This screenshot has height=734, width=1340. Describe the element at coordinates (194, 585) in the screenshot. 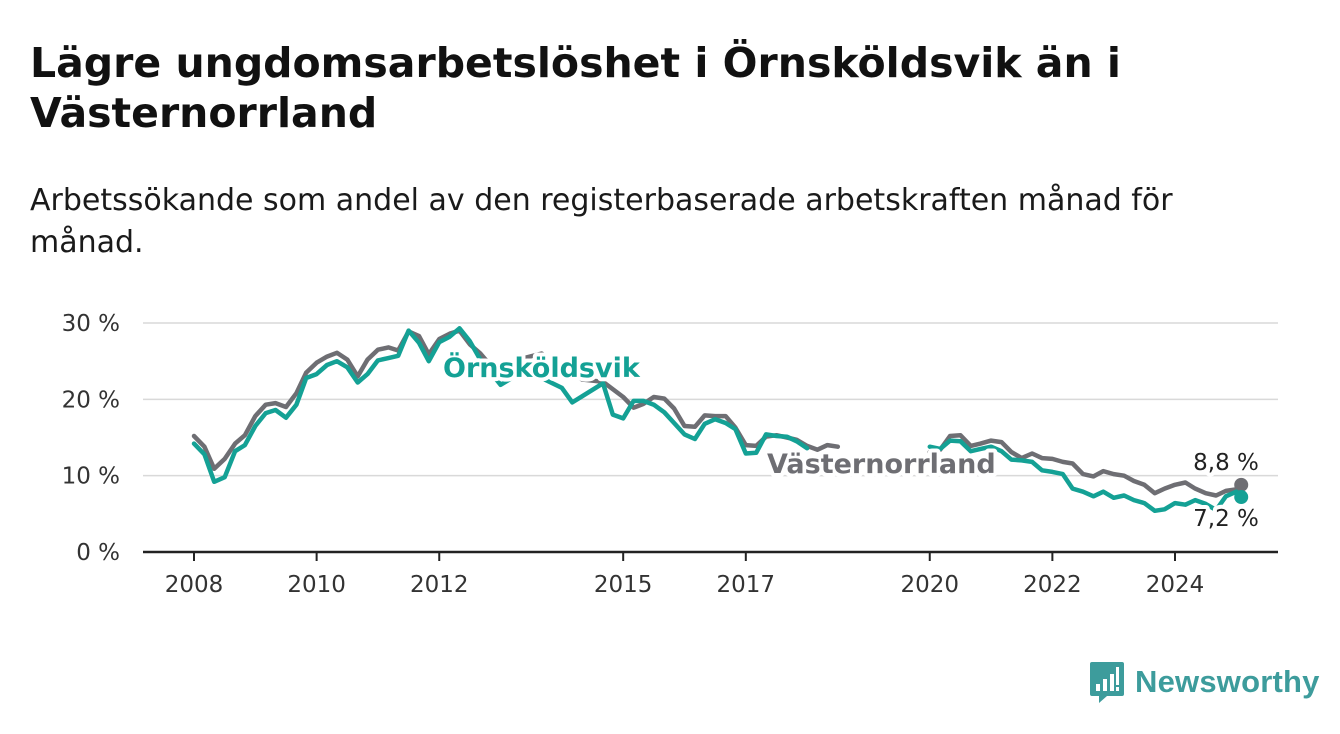

I see `x-tick-label: 2008` at that location.